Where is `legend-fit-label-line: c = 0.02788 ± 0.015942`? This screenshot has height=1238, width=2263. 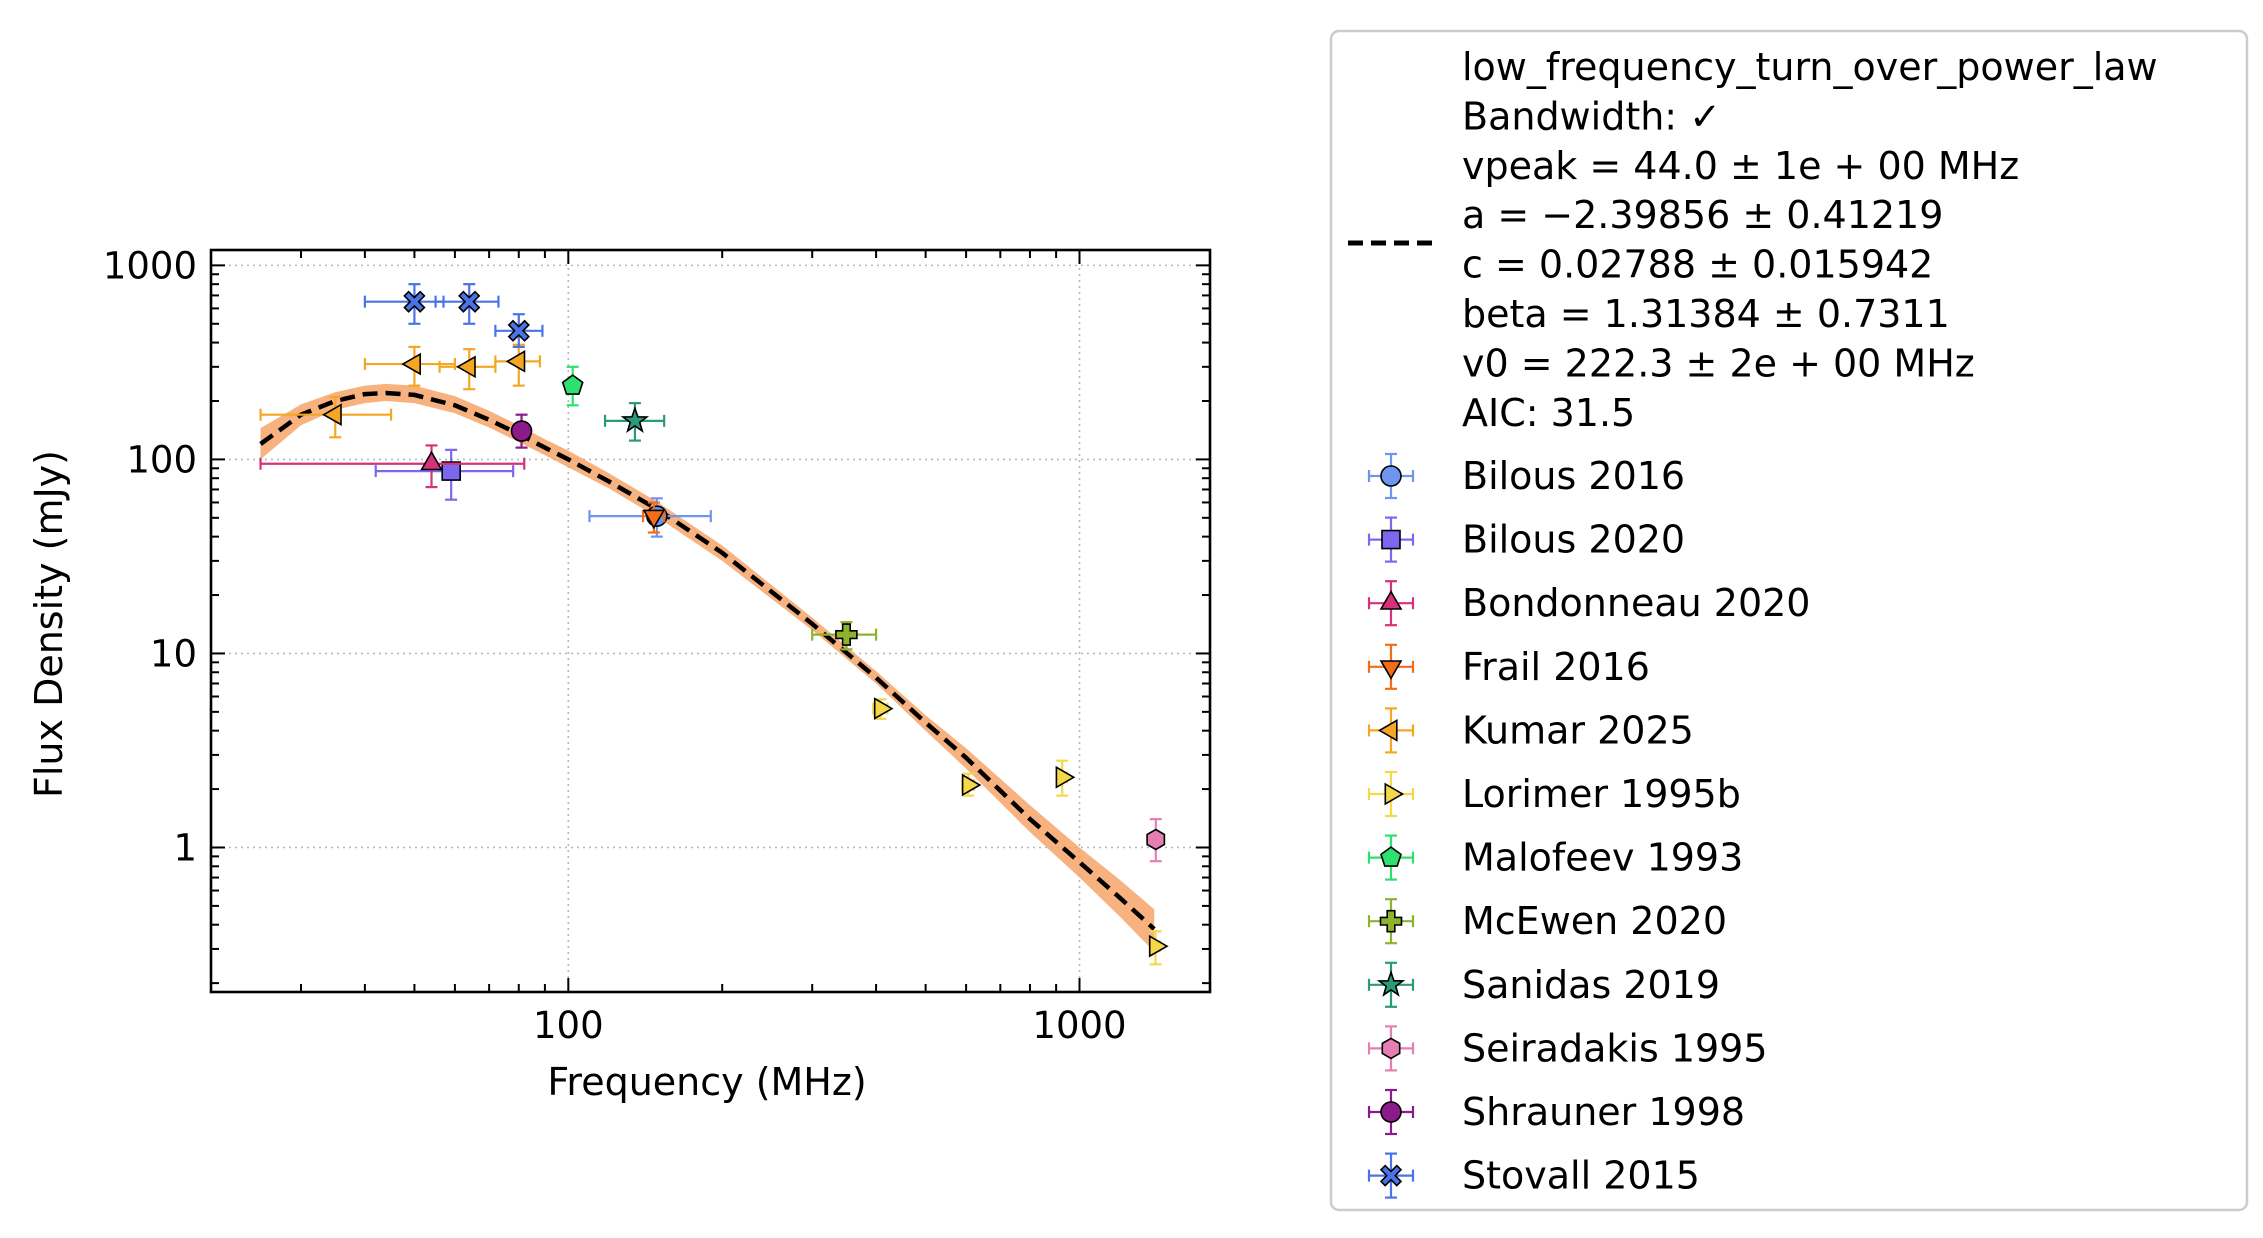
legend-fit-label-line: c = 0.02788 ± 0.015942 is located at coordinates (1697, 265).